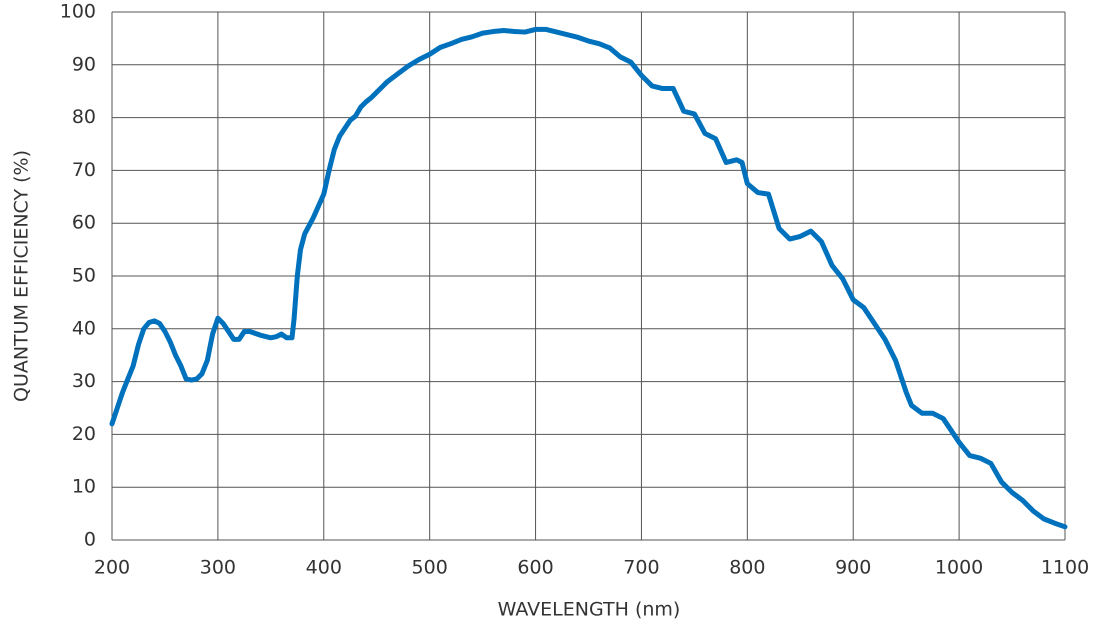  What do you see at coordinates (747, 568) in the screenshot?
I see `x-tick-label: 800` at bounding box center [747, 568].